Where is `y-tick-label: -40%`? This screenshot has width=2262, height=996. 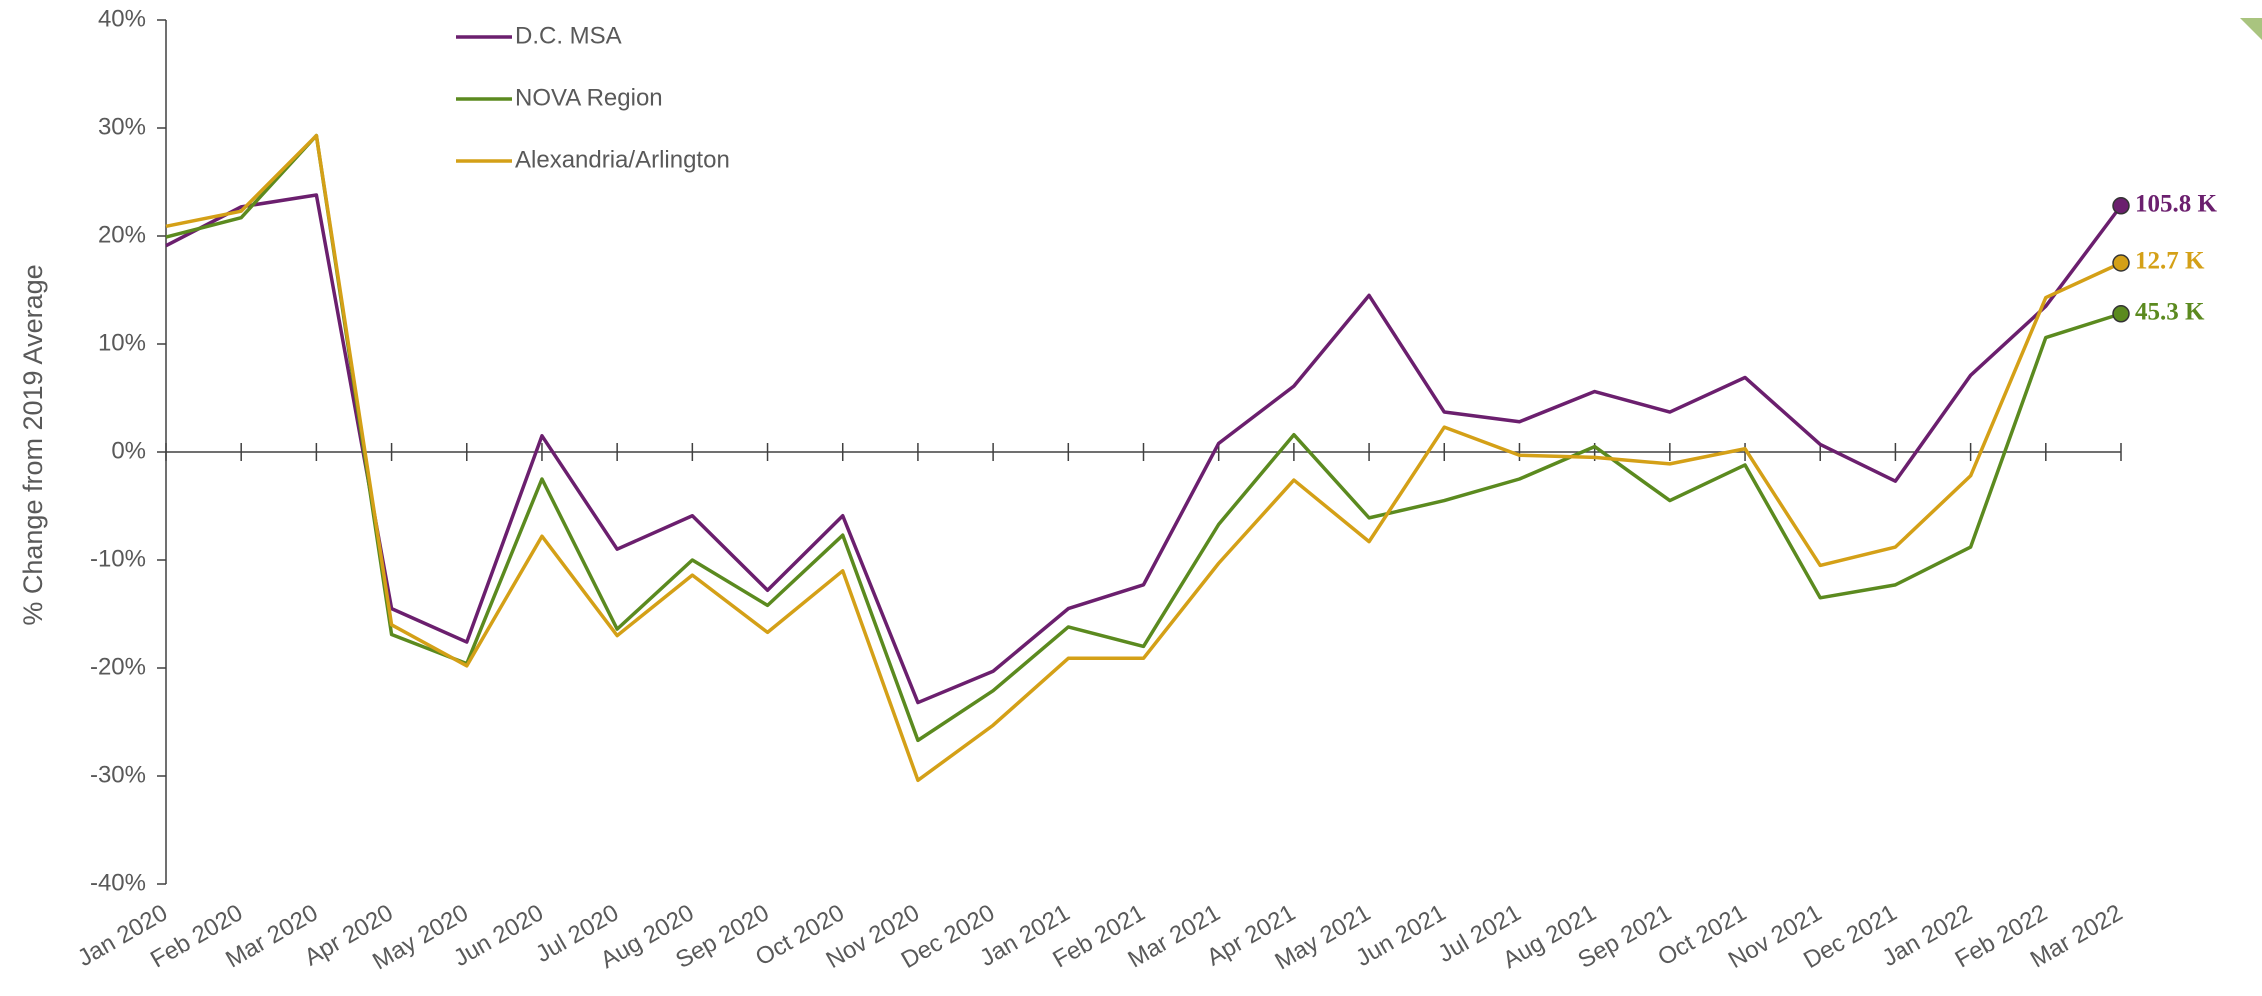 y-tick-label: -40% is located at coordinates (118, 882).